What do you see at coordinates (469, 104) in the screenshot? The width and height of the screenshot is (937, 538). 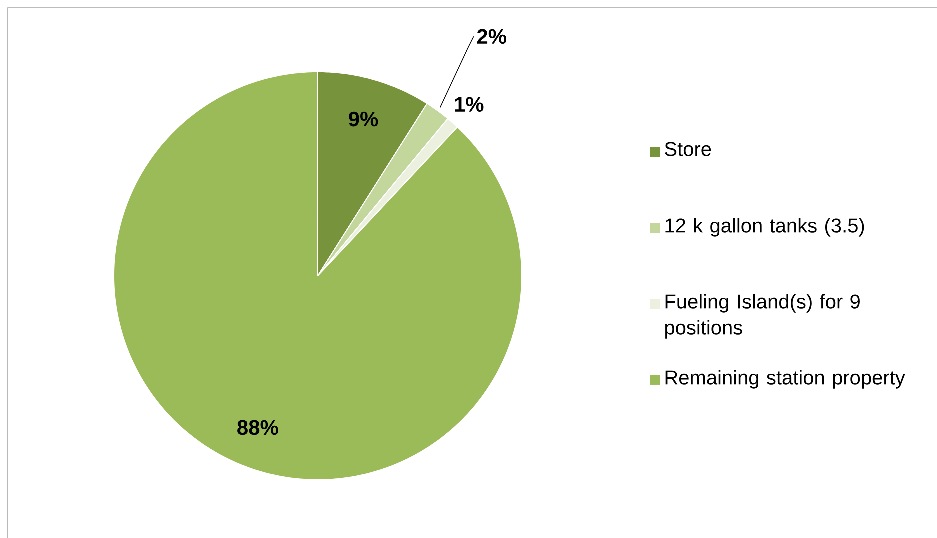 I see `data-label: 1%` at bounding box center [469, 104].